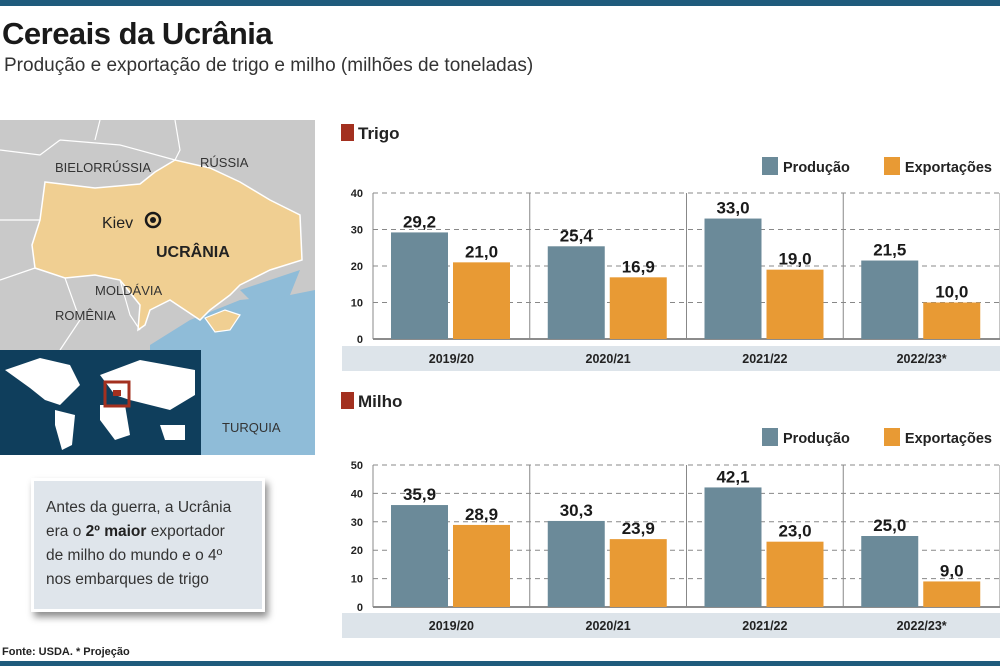 This screenshot has height=666, width=1000. What do you see at coordinates (419, 494) in the screenshot?
I see `data-label: 35,9` at bounding box center [419, 494].